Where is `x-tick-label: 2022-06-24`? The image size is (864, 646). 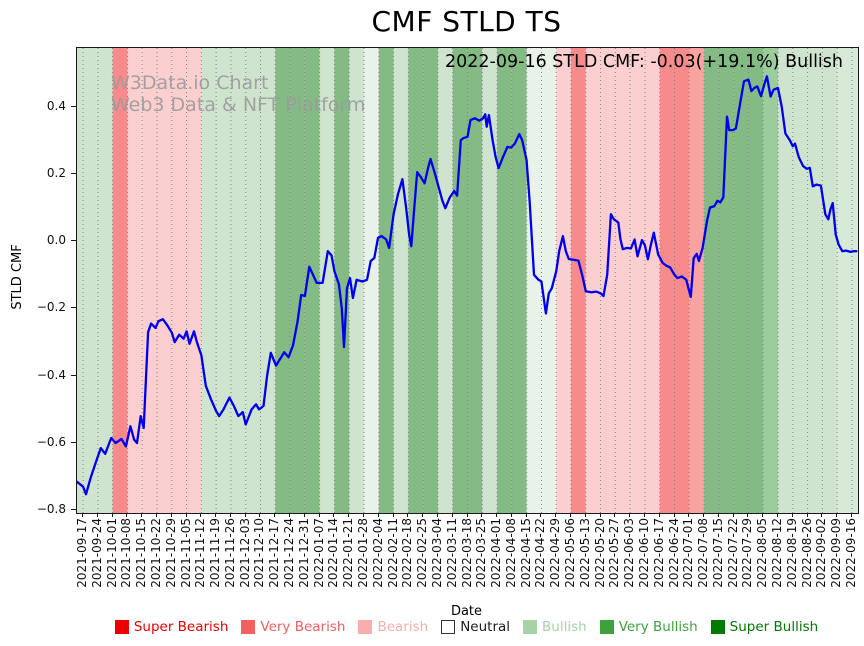 x-tick-label: 2022-06-24 is located at coordinates (673, 553).